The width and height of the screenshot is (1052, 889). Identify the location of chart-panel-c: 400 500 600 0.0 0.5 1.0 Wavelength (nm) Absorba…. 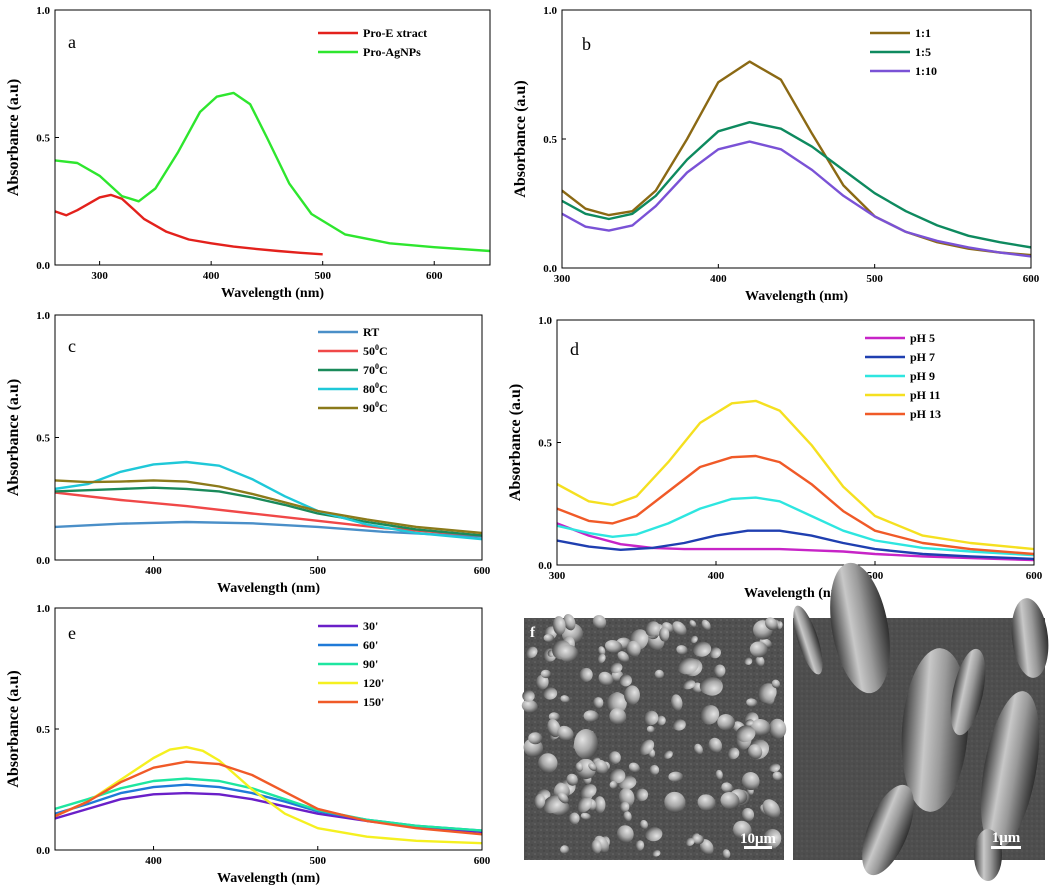
(248, 453).